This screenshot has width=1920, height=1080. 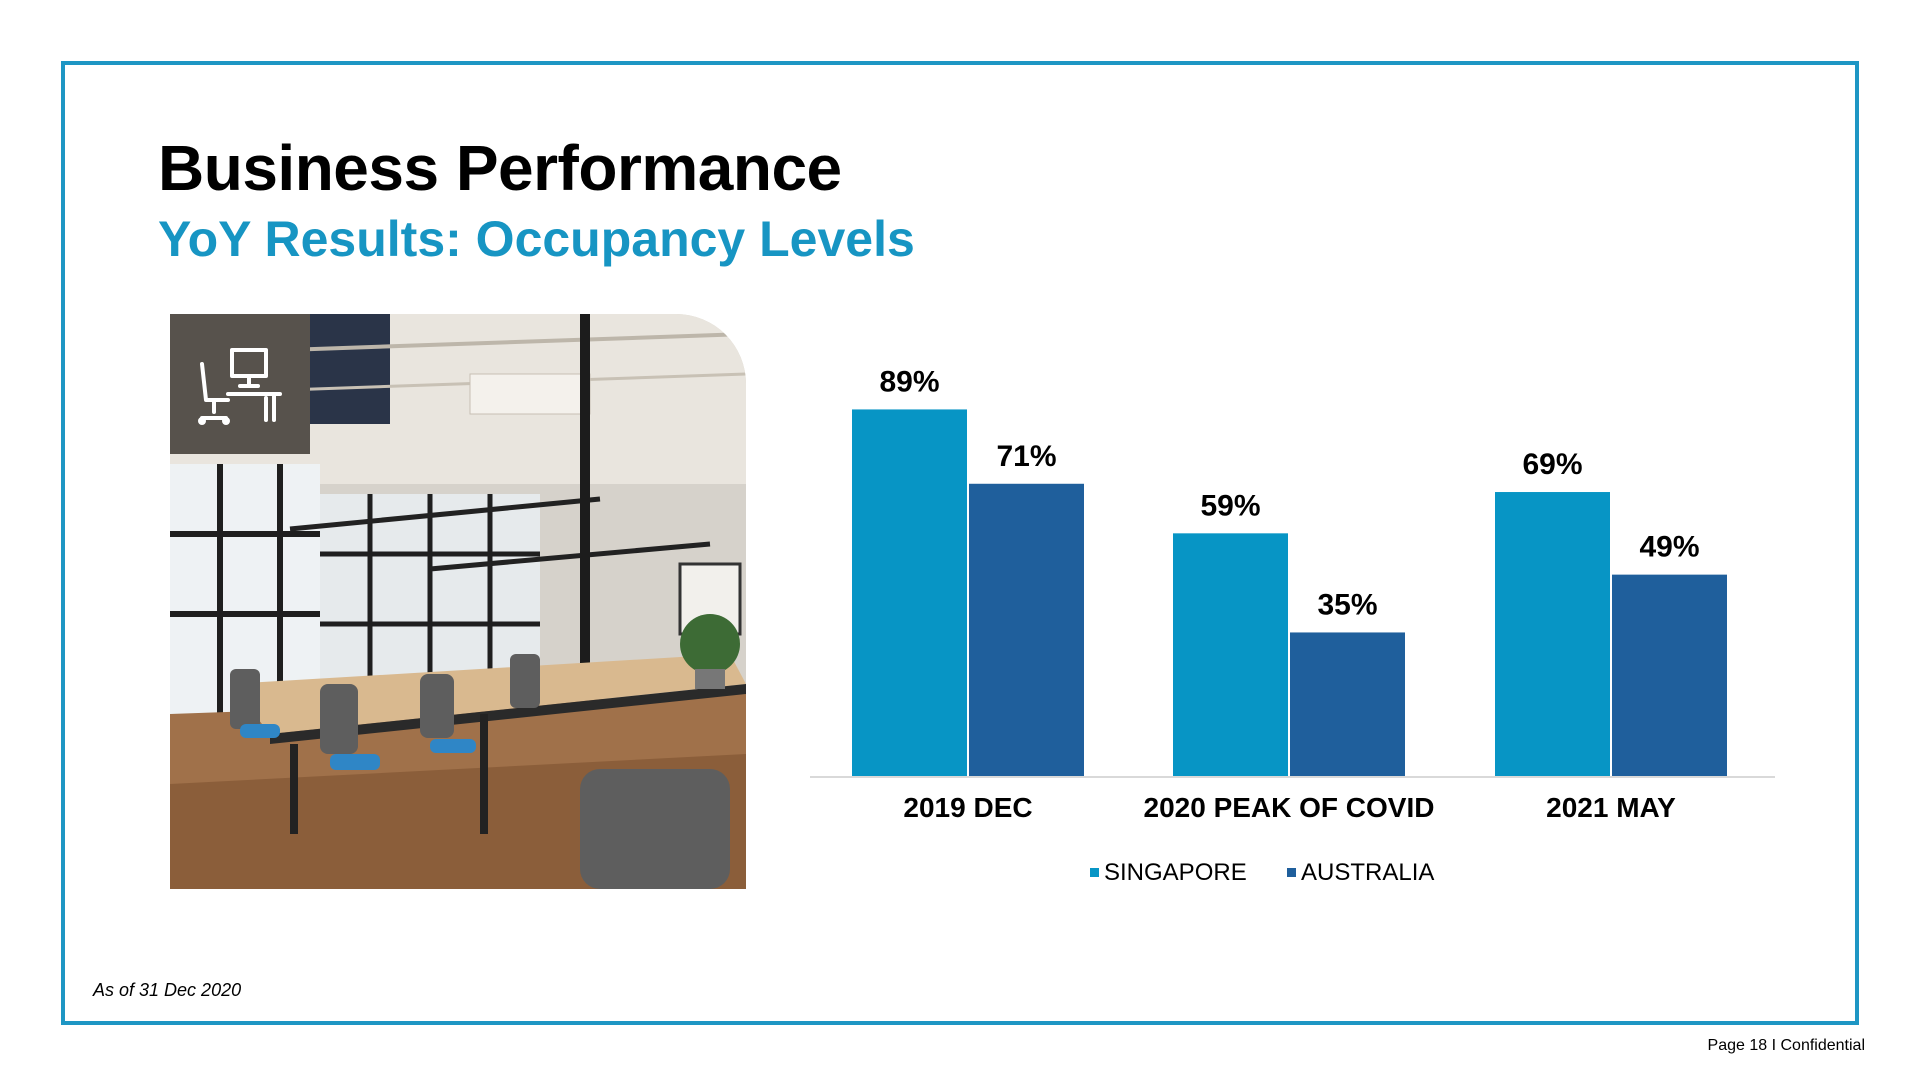 What do you see at coordinates (1669, 547) in the screenshot?
I see `data-label: 49%` at bounding box center [1669, 547].